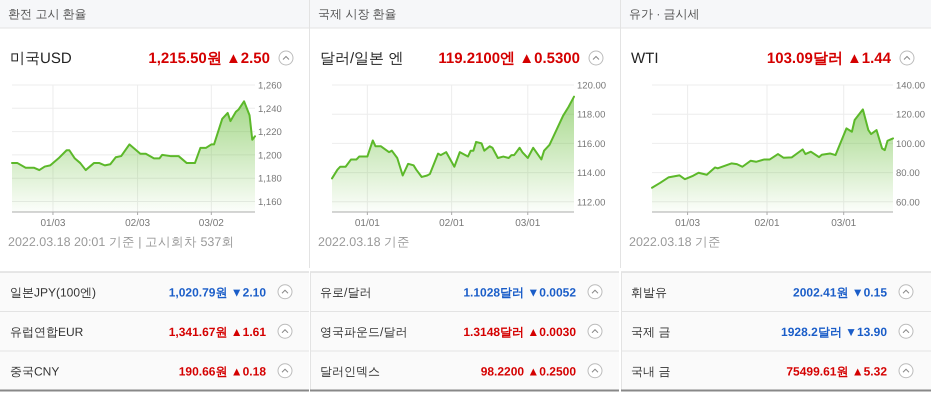 Image resolution: width=931 pixels, height=395 pixels. Describe the element at coordinates (47, 331) in the screenshot. I see `category-label: 유럽연합EUR` at that location.